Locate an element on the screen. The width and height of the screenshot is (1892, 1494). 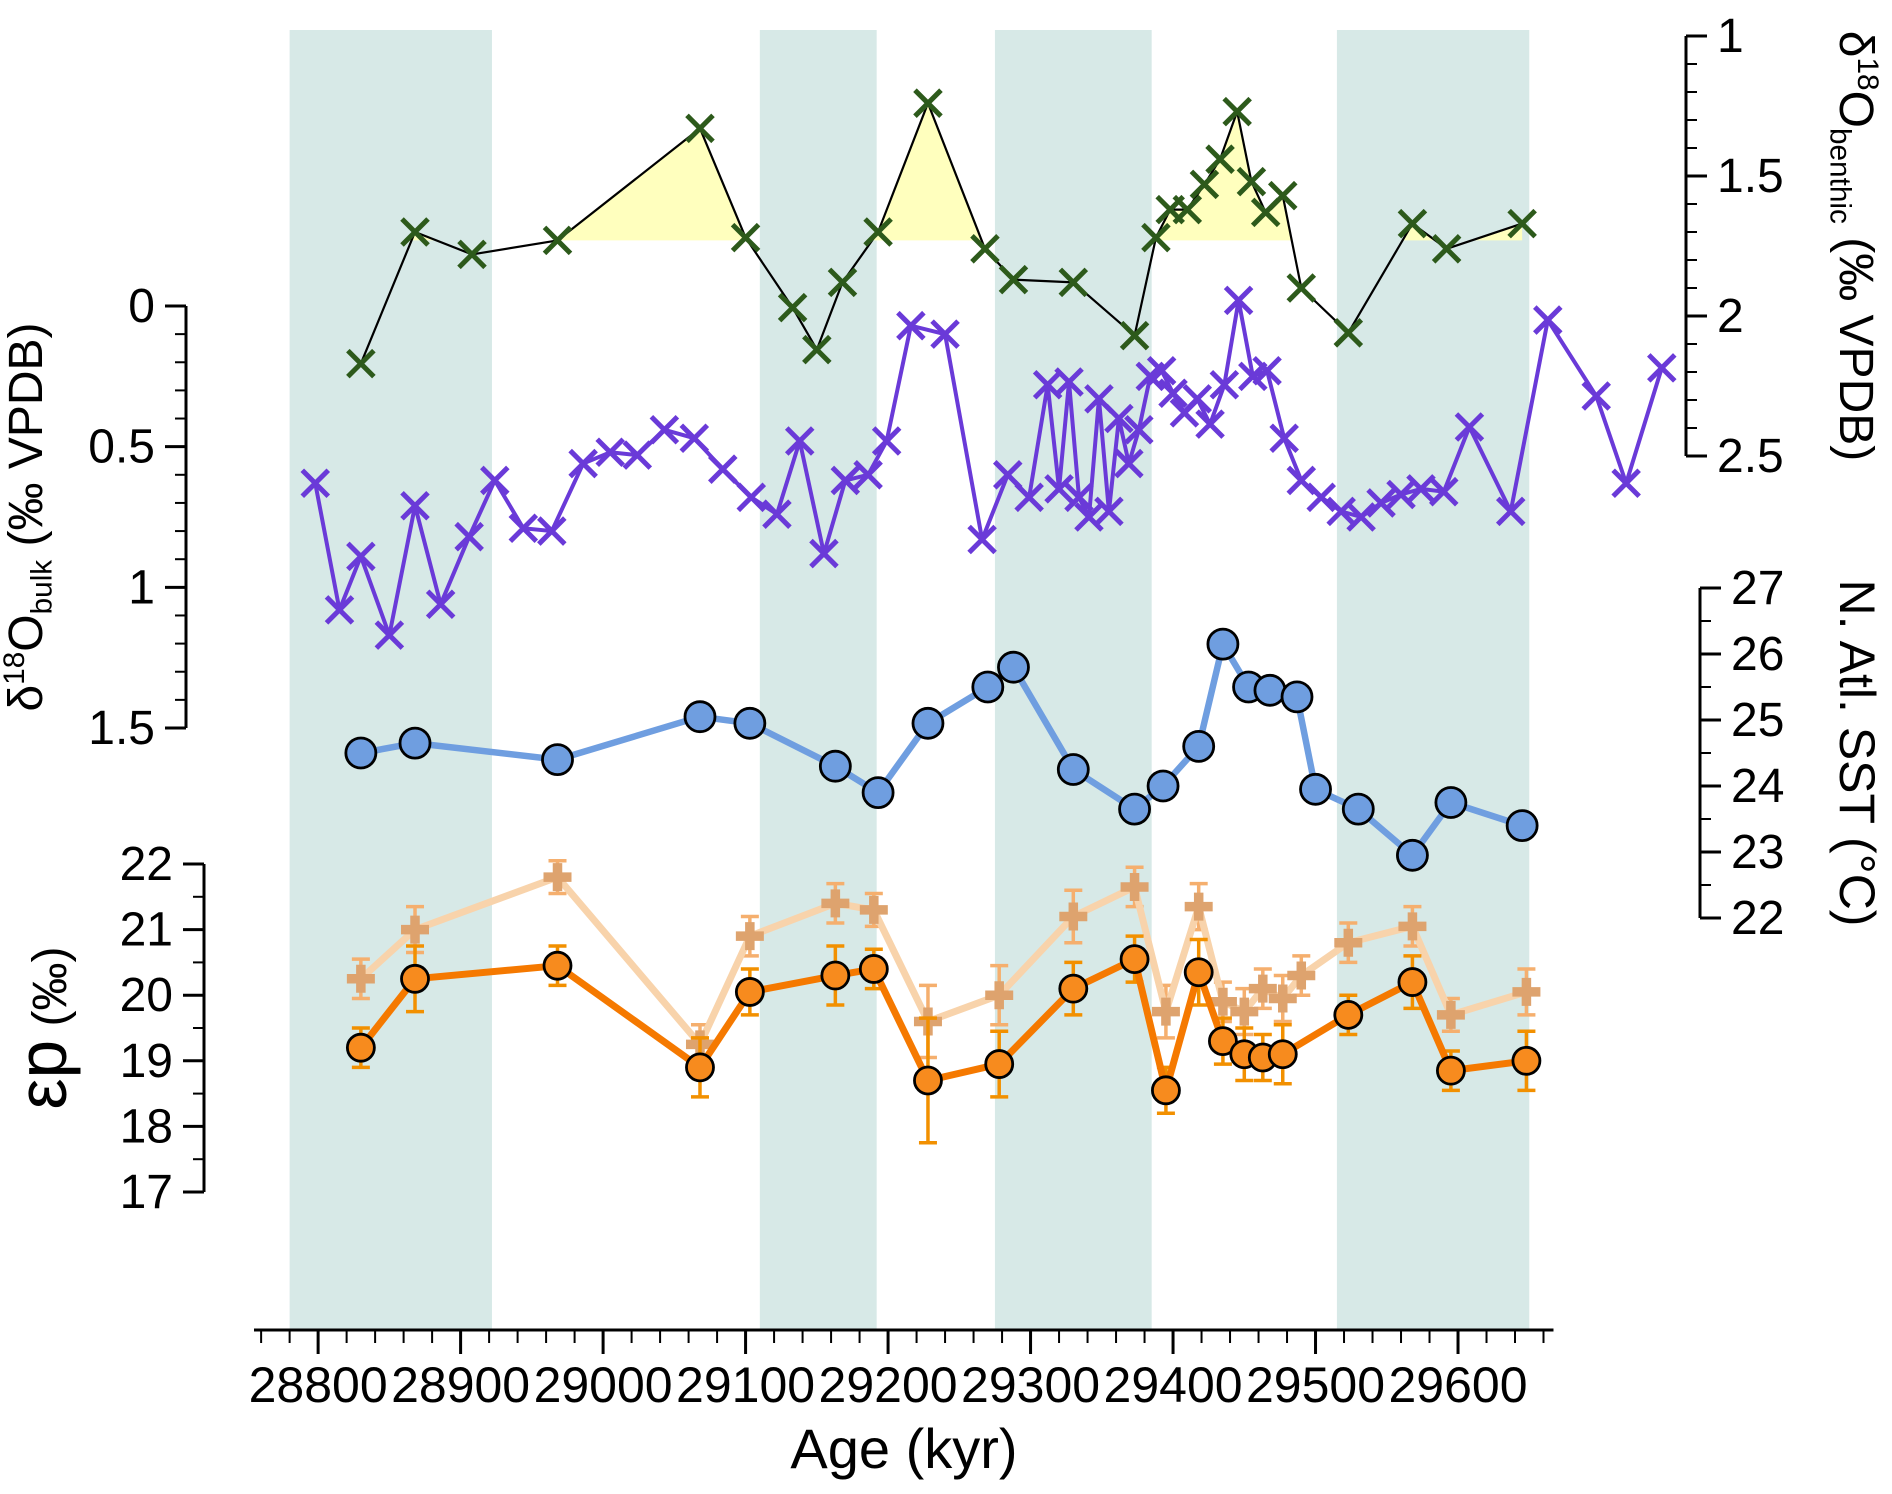
tick-label: 2.5 is located at coordinates (1750, 456).